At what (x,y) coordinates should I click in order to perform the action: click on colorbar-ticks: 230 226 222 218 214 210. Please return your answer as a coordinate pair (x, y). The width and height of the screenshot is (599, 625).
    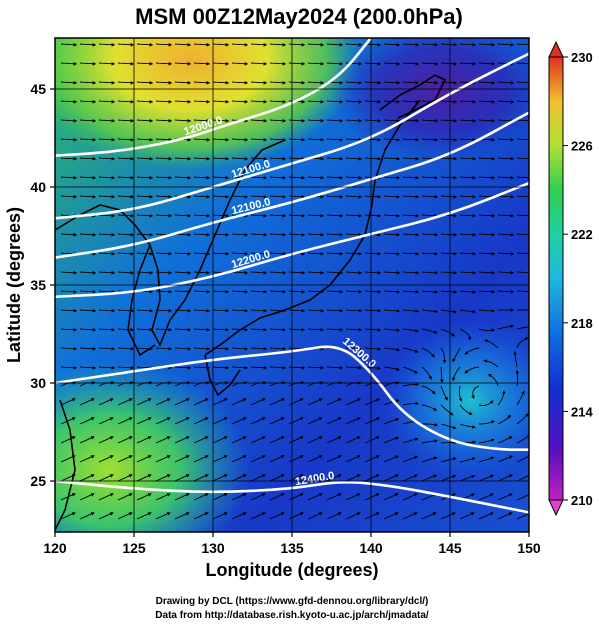
    Looking at the image, I should click on (578, 279).